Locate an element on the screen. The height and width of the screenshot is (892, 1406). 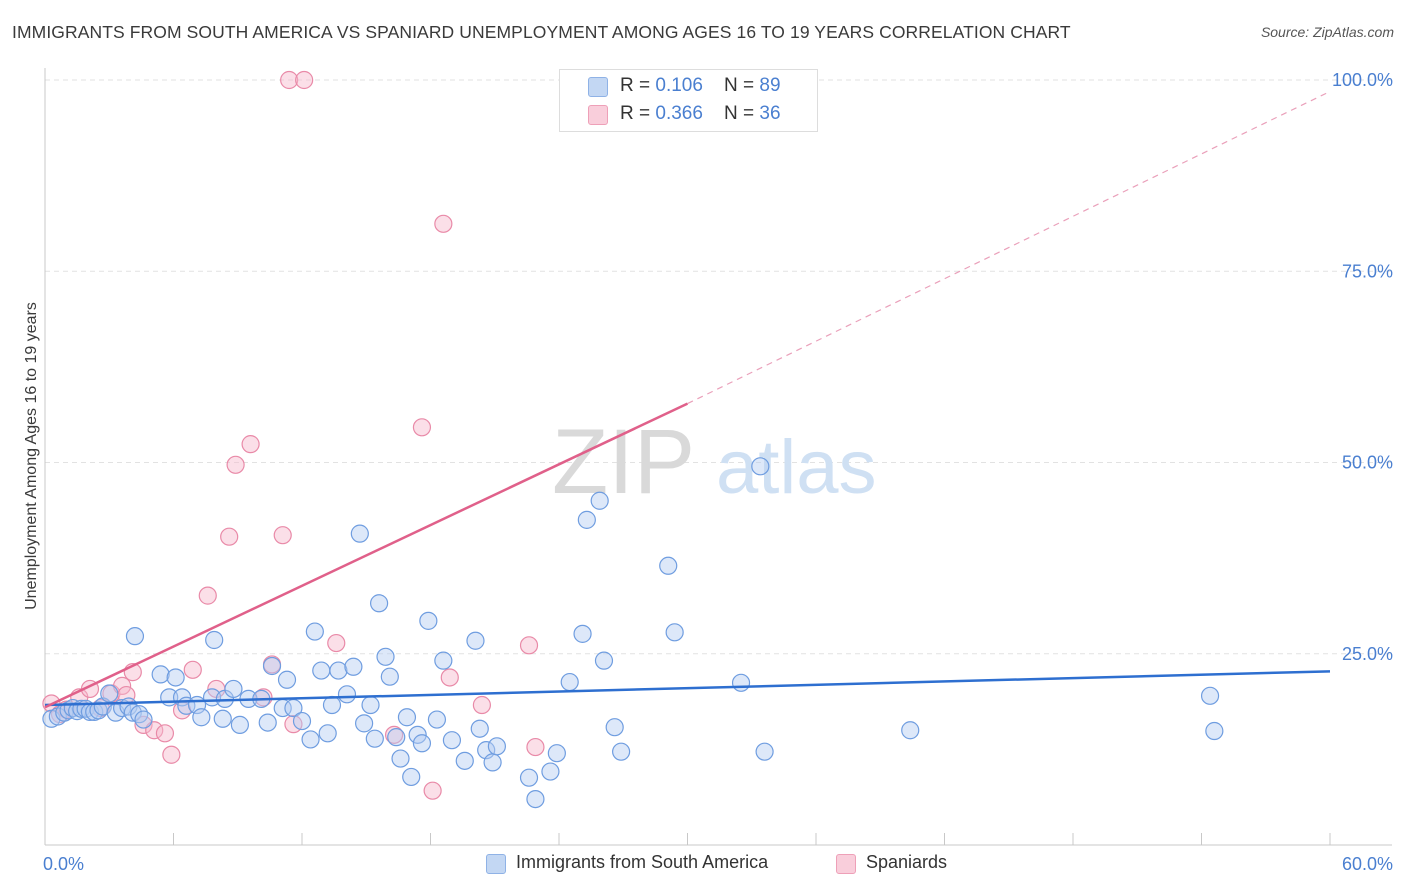
legend-label-spaniards: Spaniards is located at coordinates (907, 862).